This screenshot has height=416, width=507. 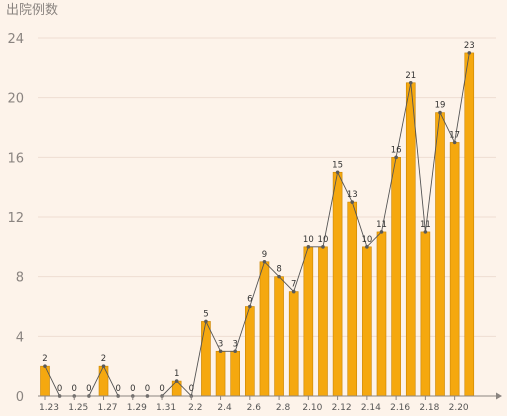 I want to click on y-tick-label: 24, so click(x=15, y=39).